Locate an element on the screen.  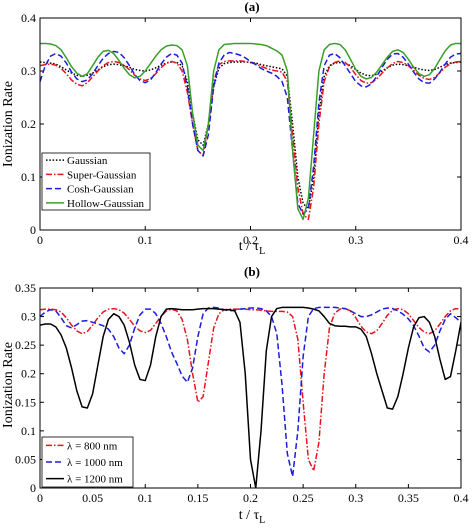
panel-a-xlabel: t / τL is located at coordinates (252, 248).